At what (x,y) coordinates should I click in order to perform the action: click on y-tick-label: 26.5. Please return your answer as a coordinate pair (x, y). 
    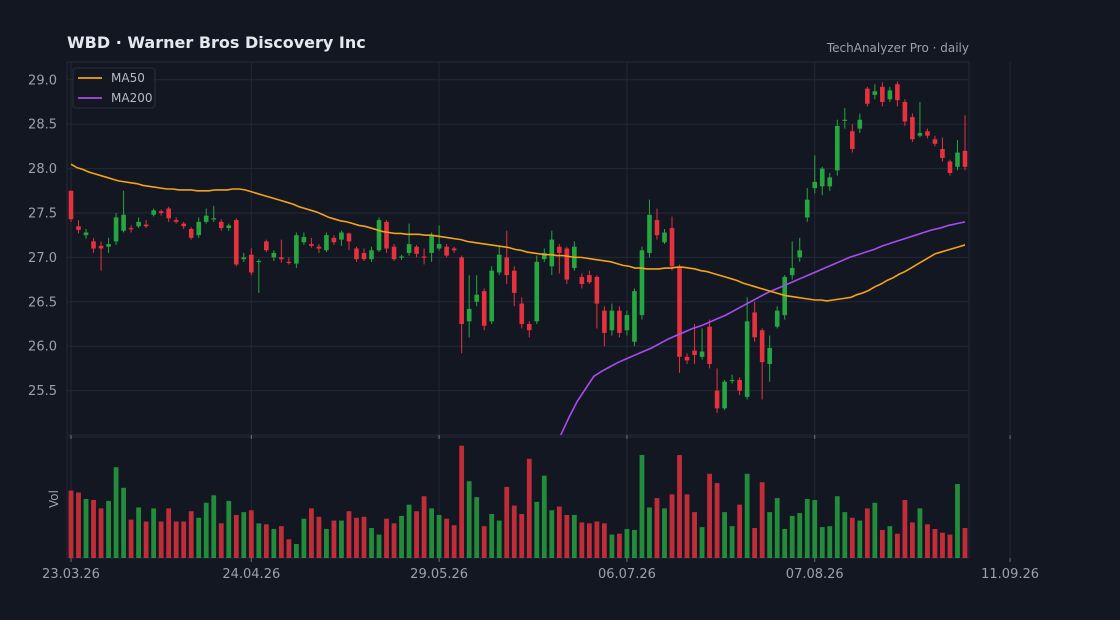
    Looking at the image, I should click on (42, 302).